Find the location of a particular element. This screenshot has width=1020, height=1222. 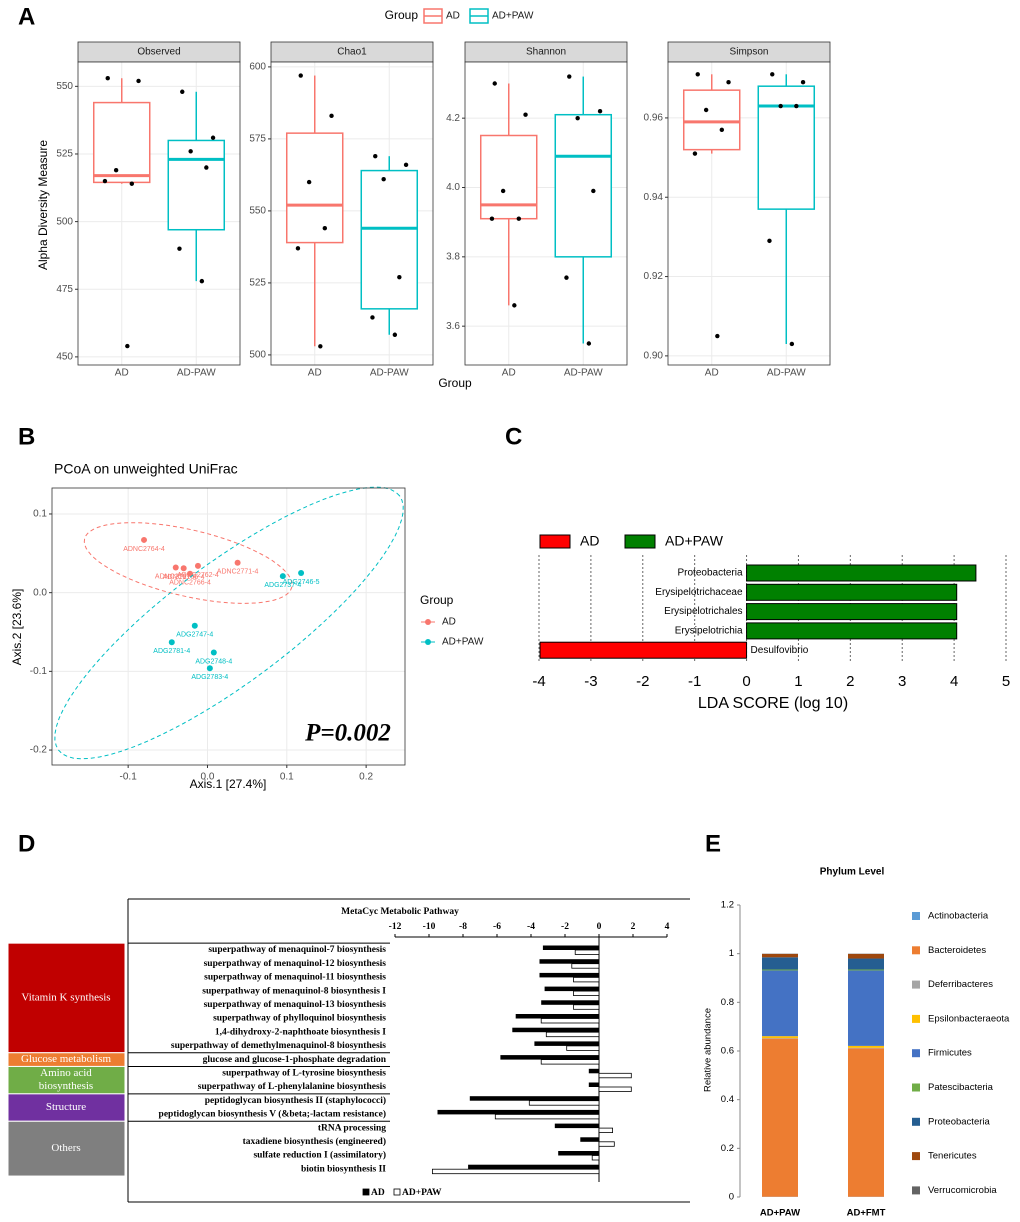

x-tick-label: -12 is located at coordinates (395, 927).